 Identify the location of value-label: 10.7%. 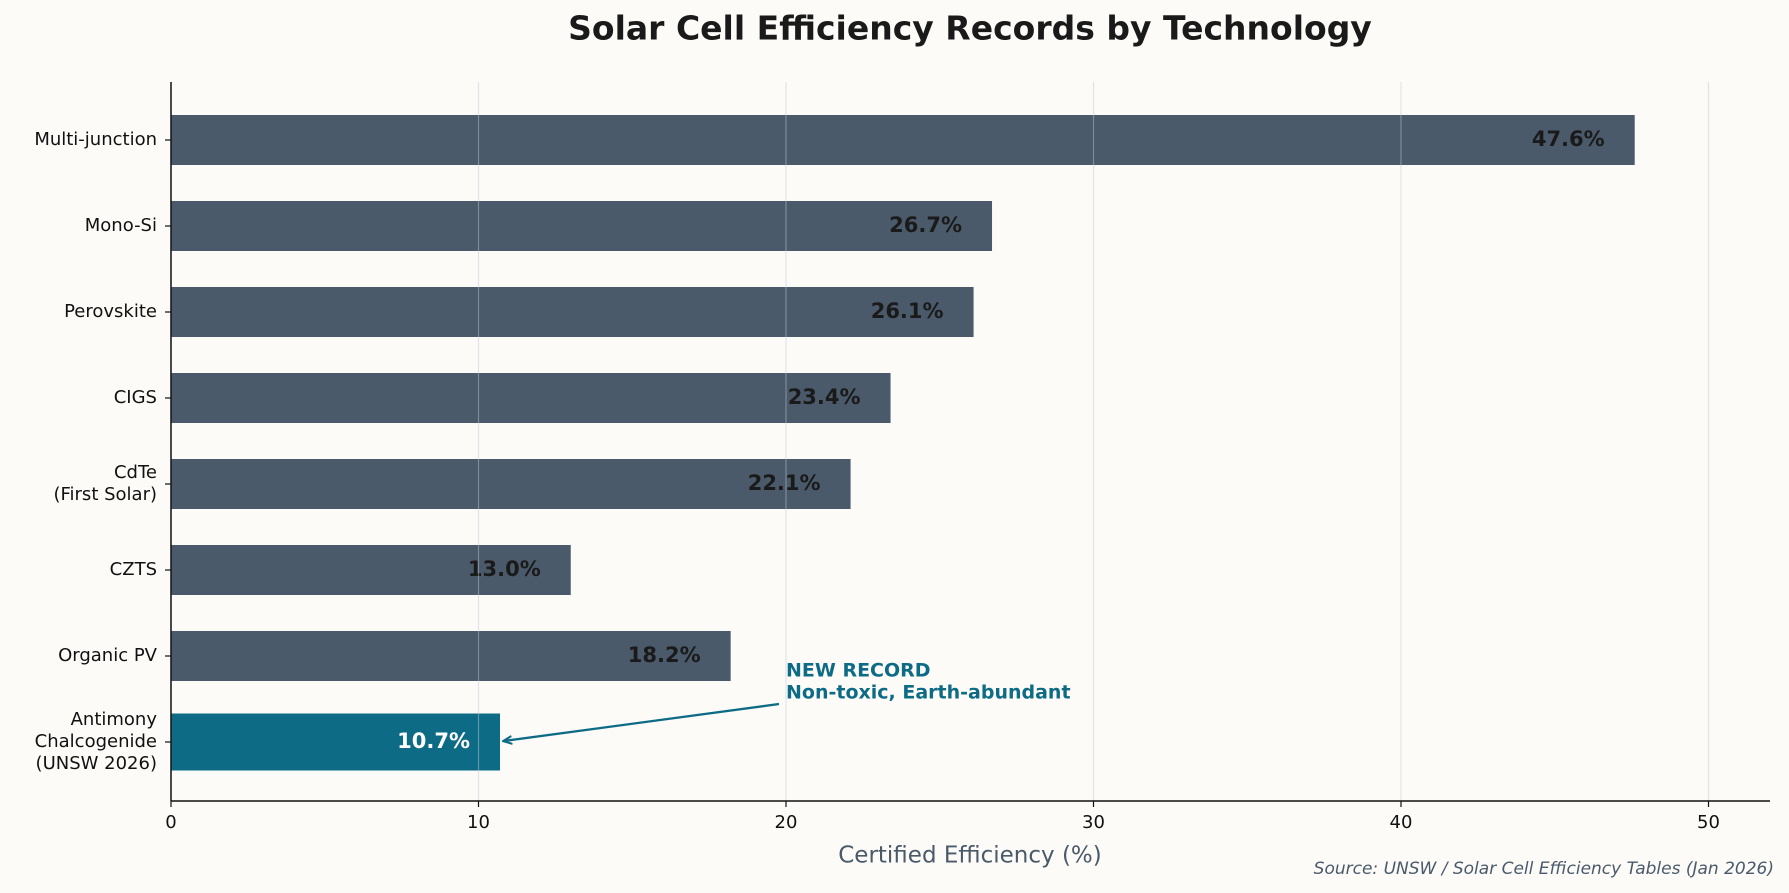
(433, 741).